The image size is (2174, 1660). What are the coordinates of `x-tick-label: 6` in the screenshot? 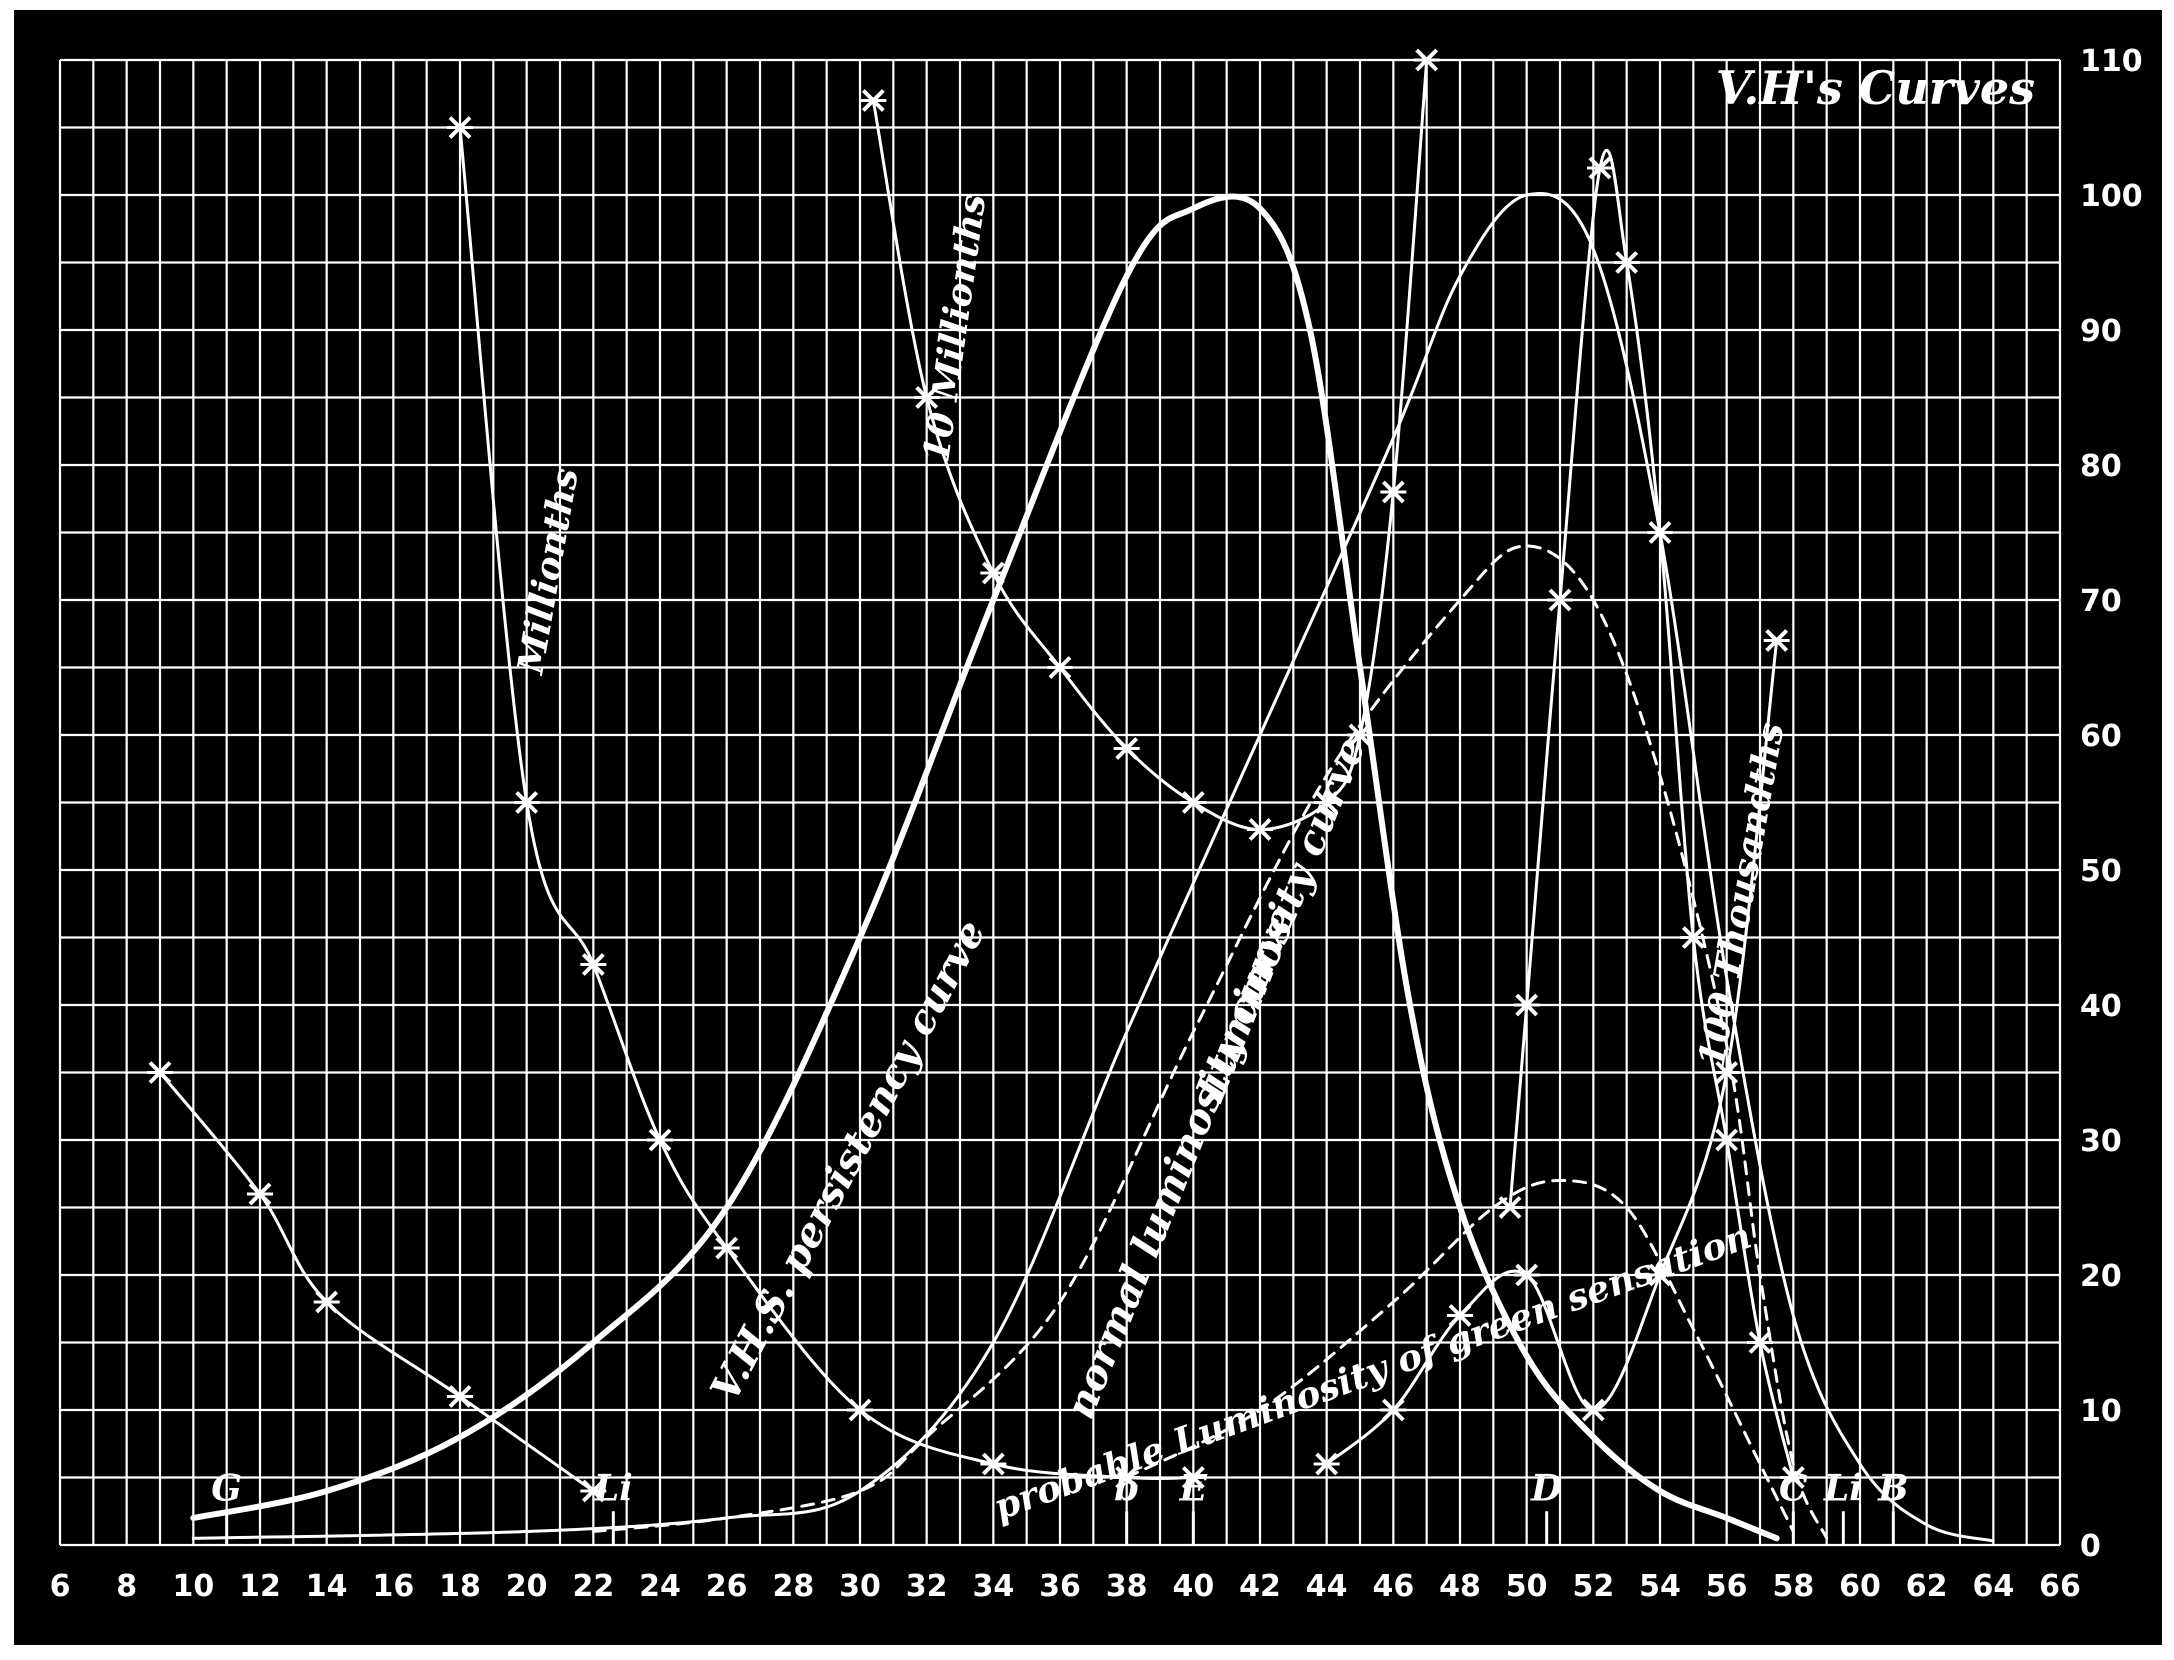 It's located at (60, 1586).